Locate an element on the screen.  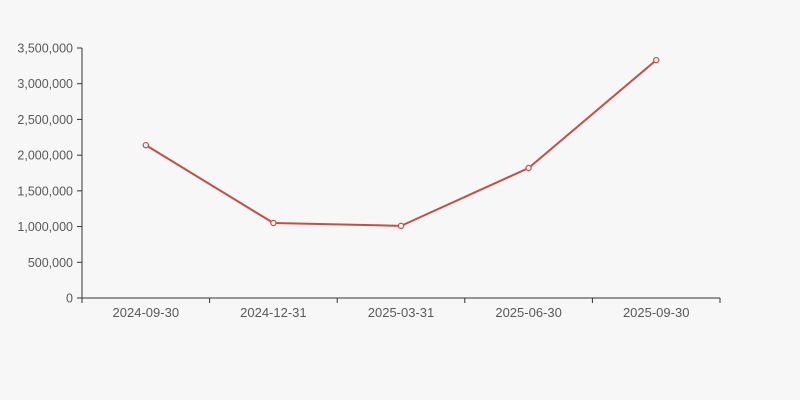
y-axis-tick-label: 2,500,000 is located at coordinates (45, 120).